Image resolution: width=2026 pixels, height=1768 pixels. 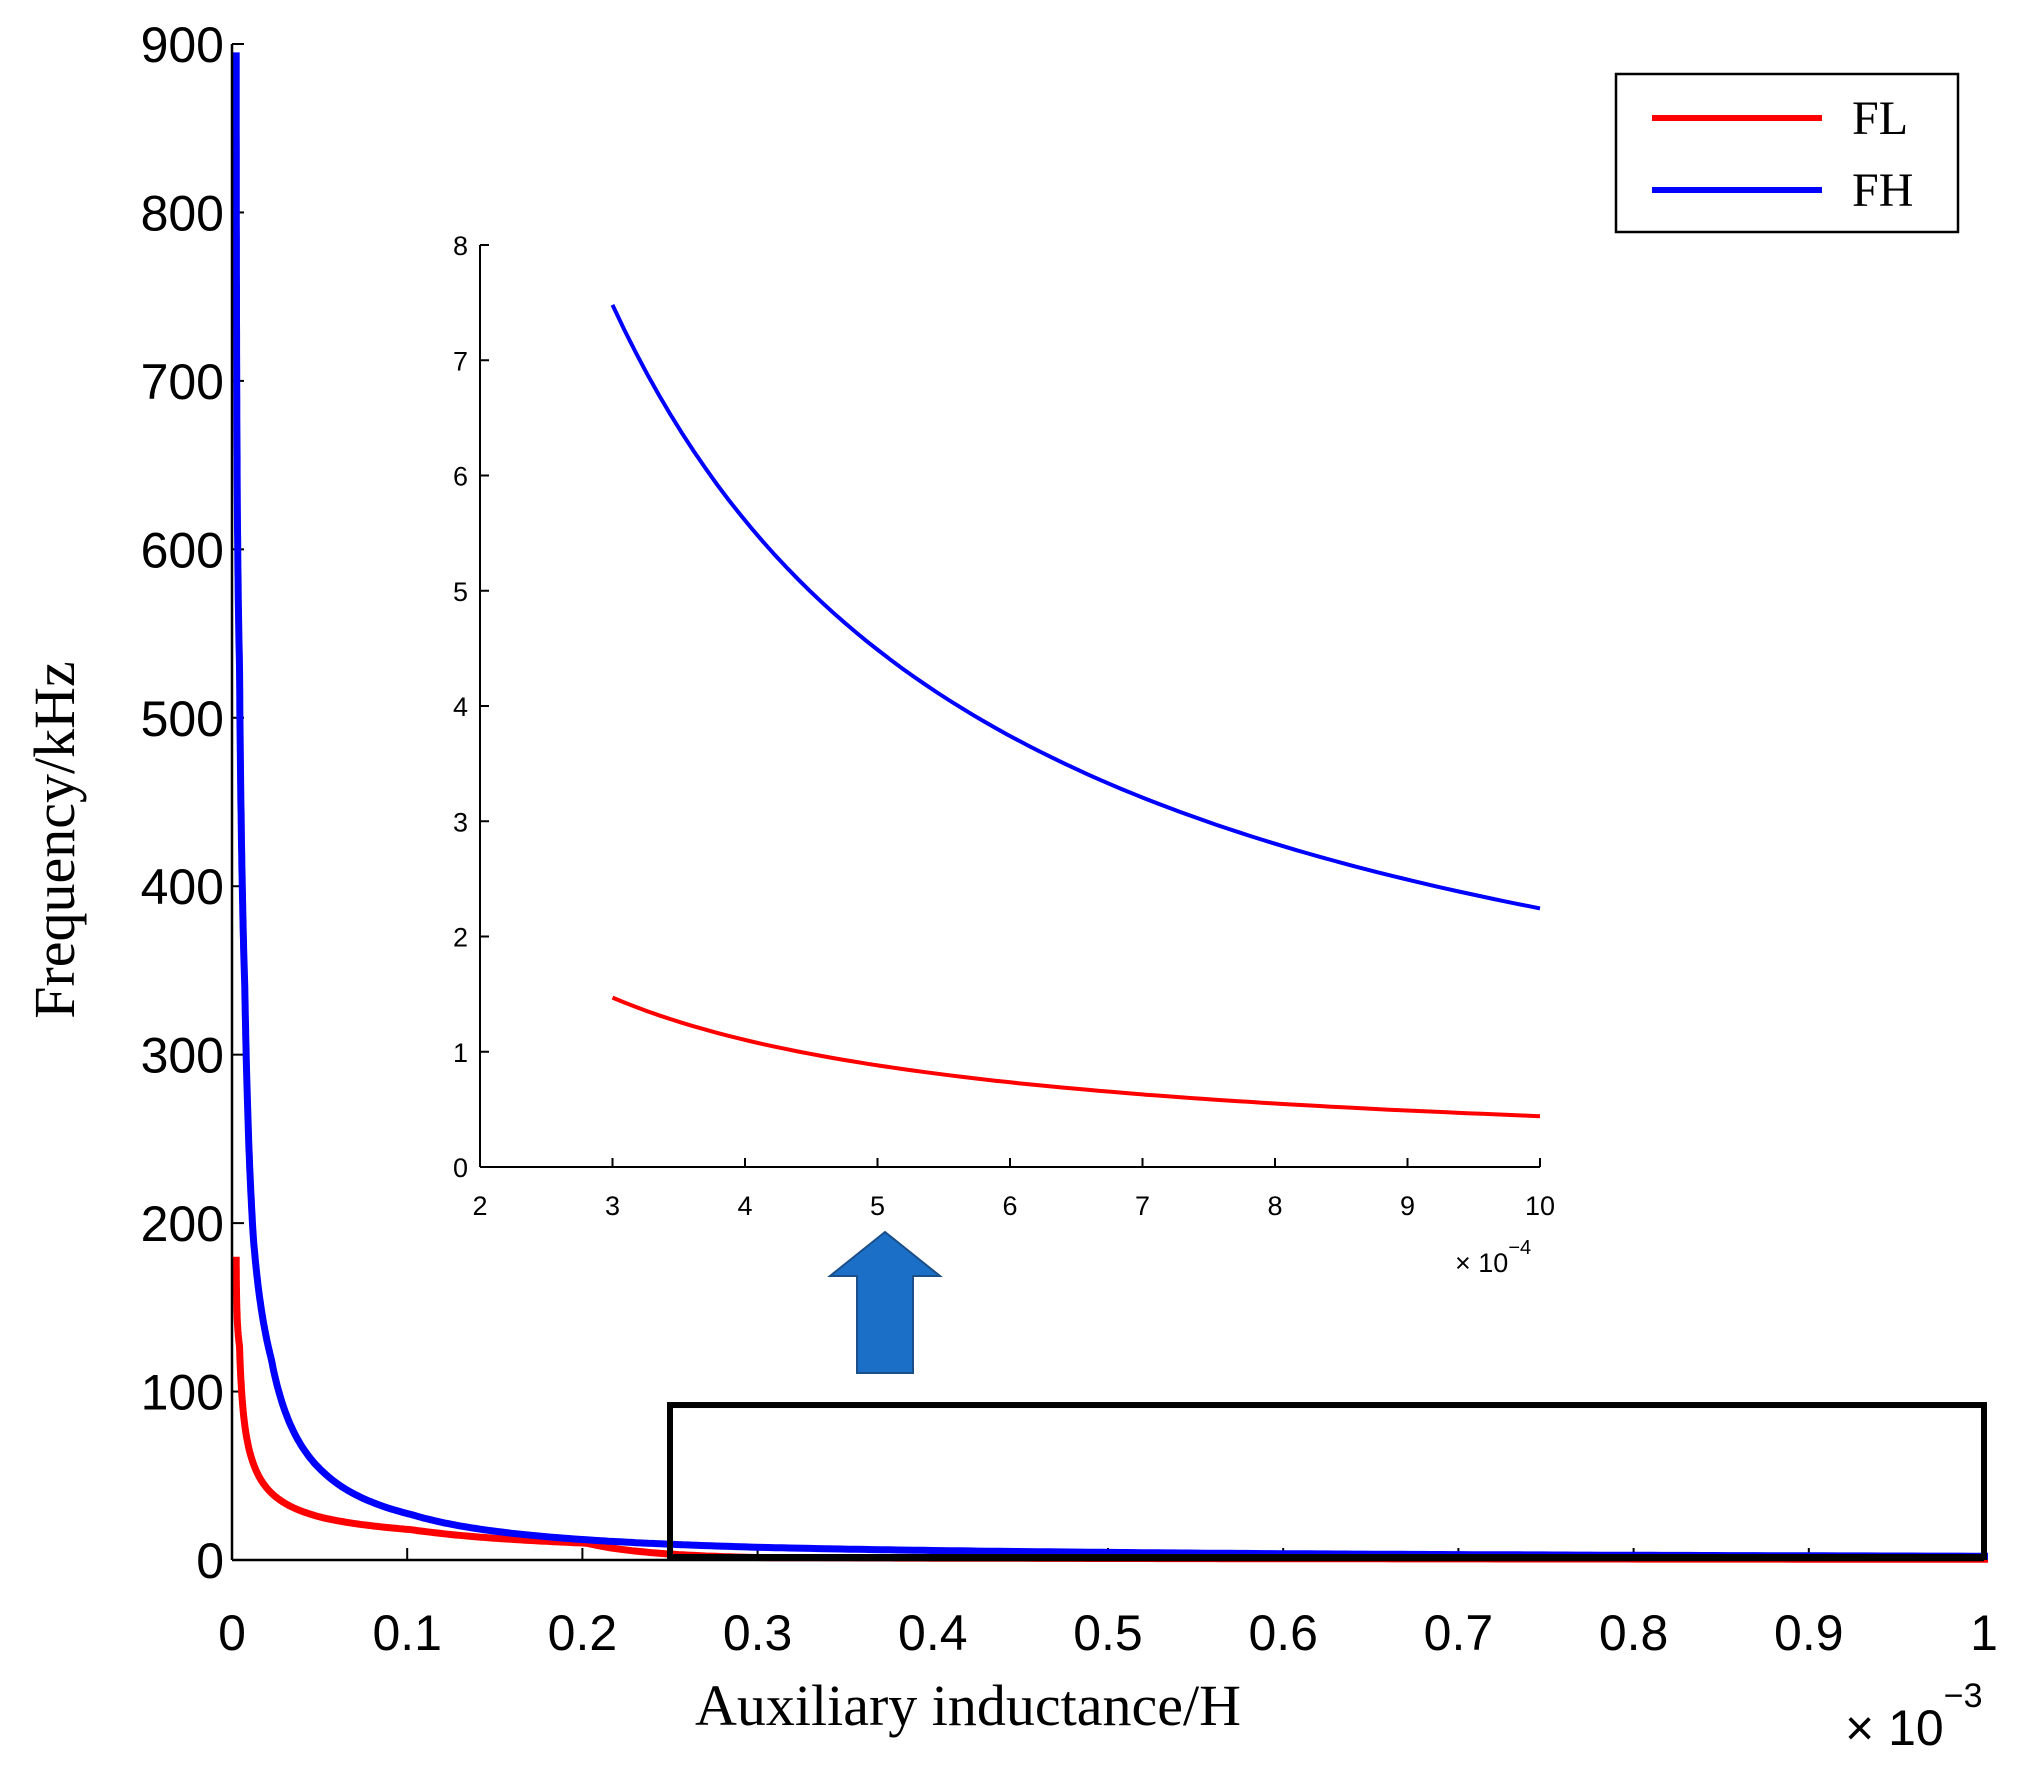 What do you see at coordinates (460, 1053) in the screenshot?
I see `inset-y-tick-label: 1` at bounding box center [460, 1053].